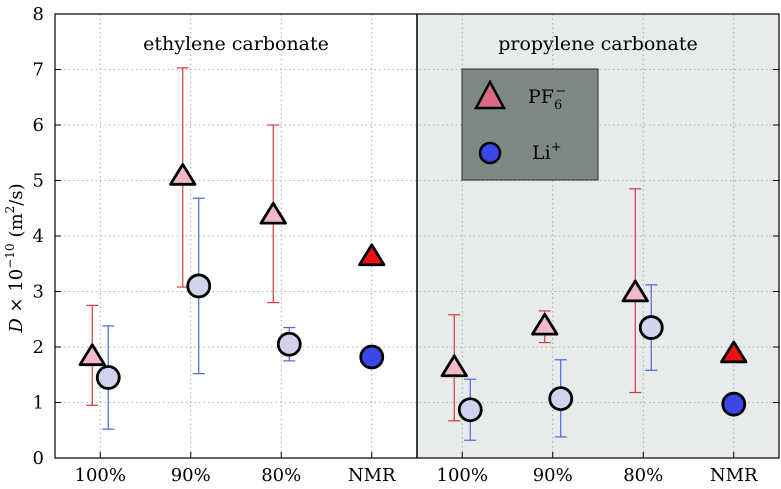  Describe the element at coordinates (38, 125) in the screenshot. I see `y-tick-label: 6` at that location.